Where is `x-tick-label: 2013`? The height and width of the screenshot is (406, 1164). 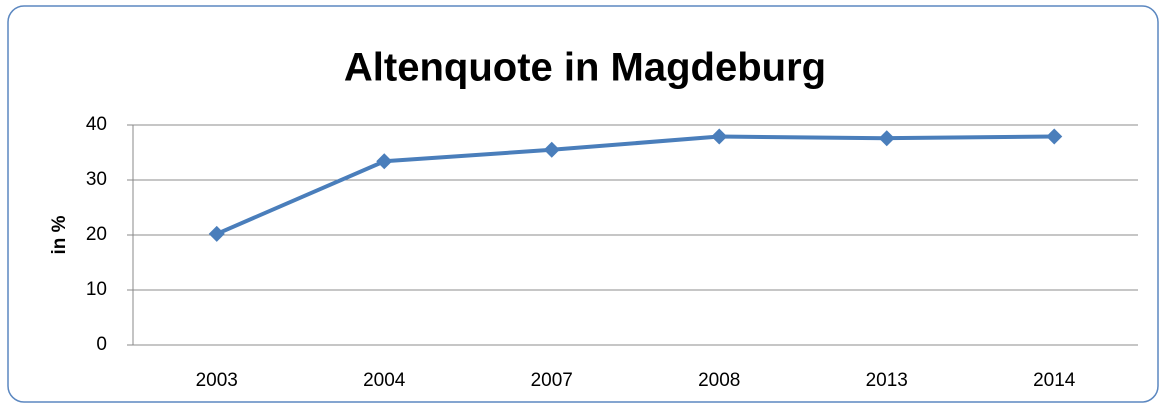
x-tick-label: 2013 is located at coordinates (887, 380).